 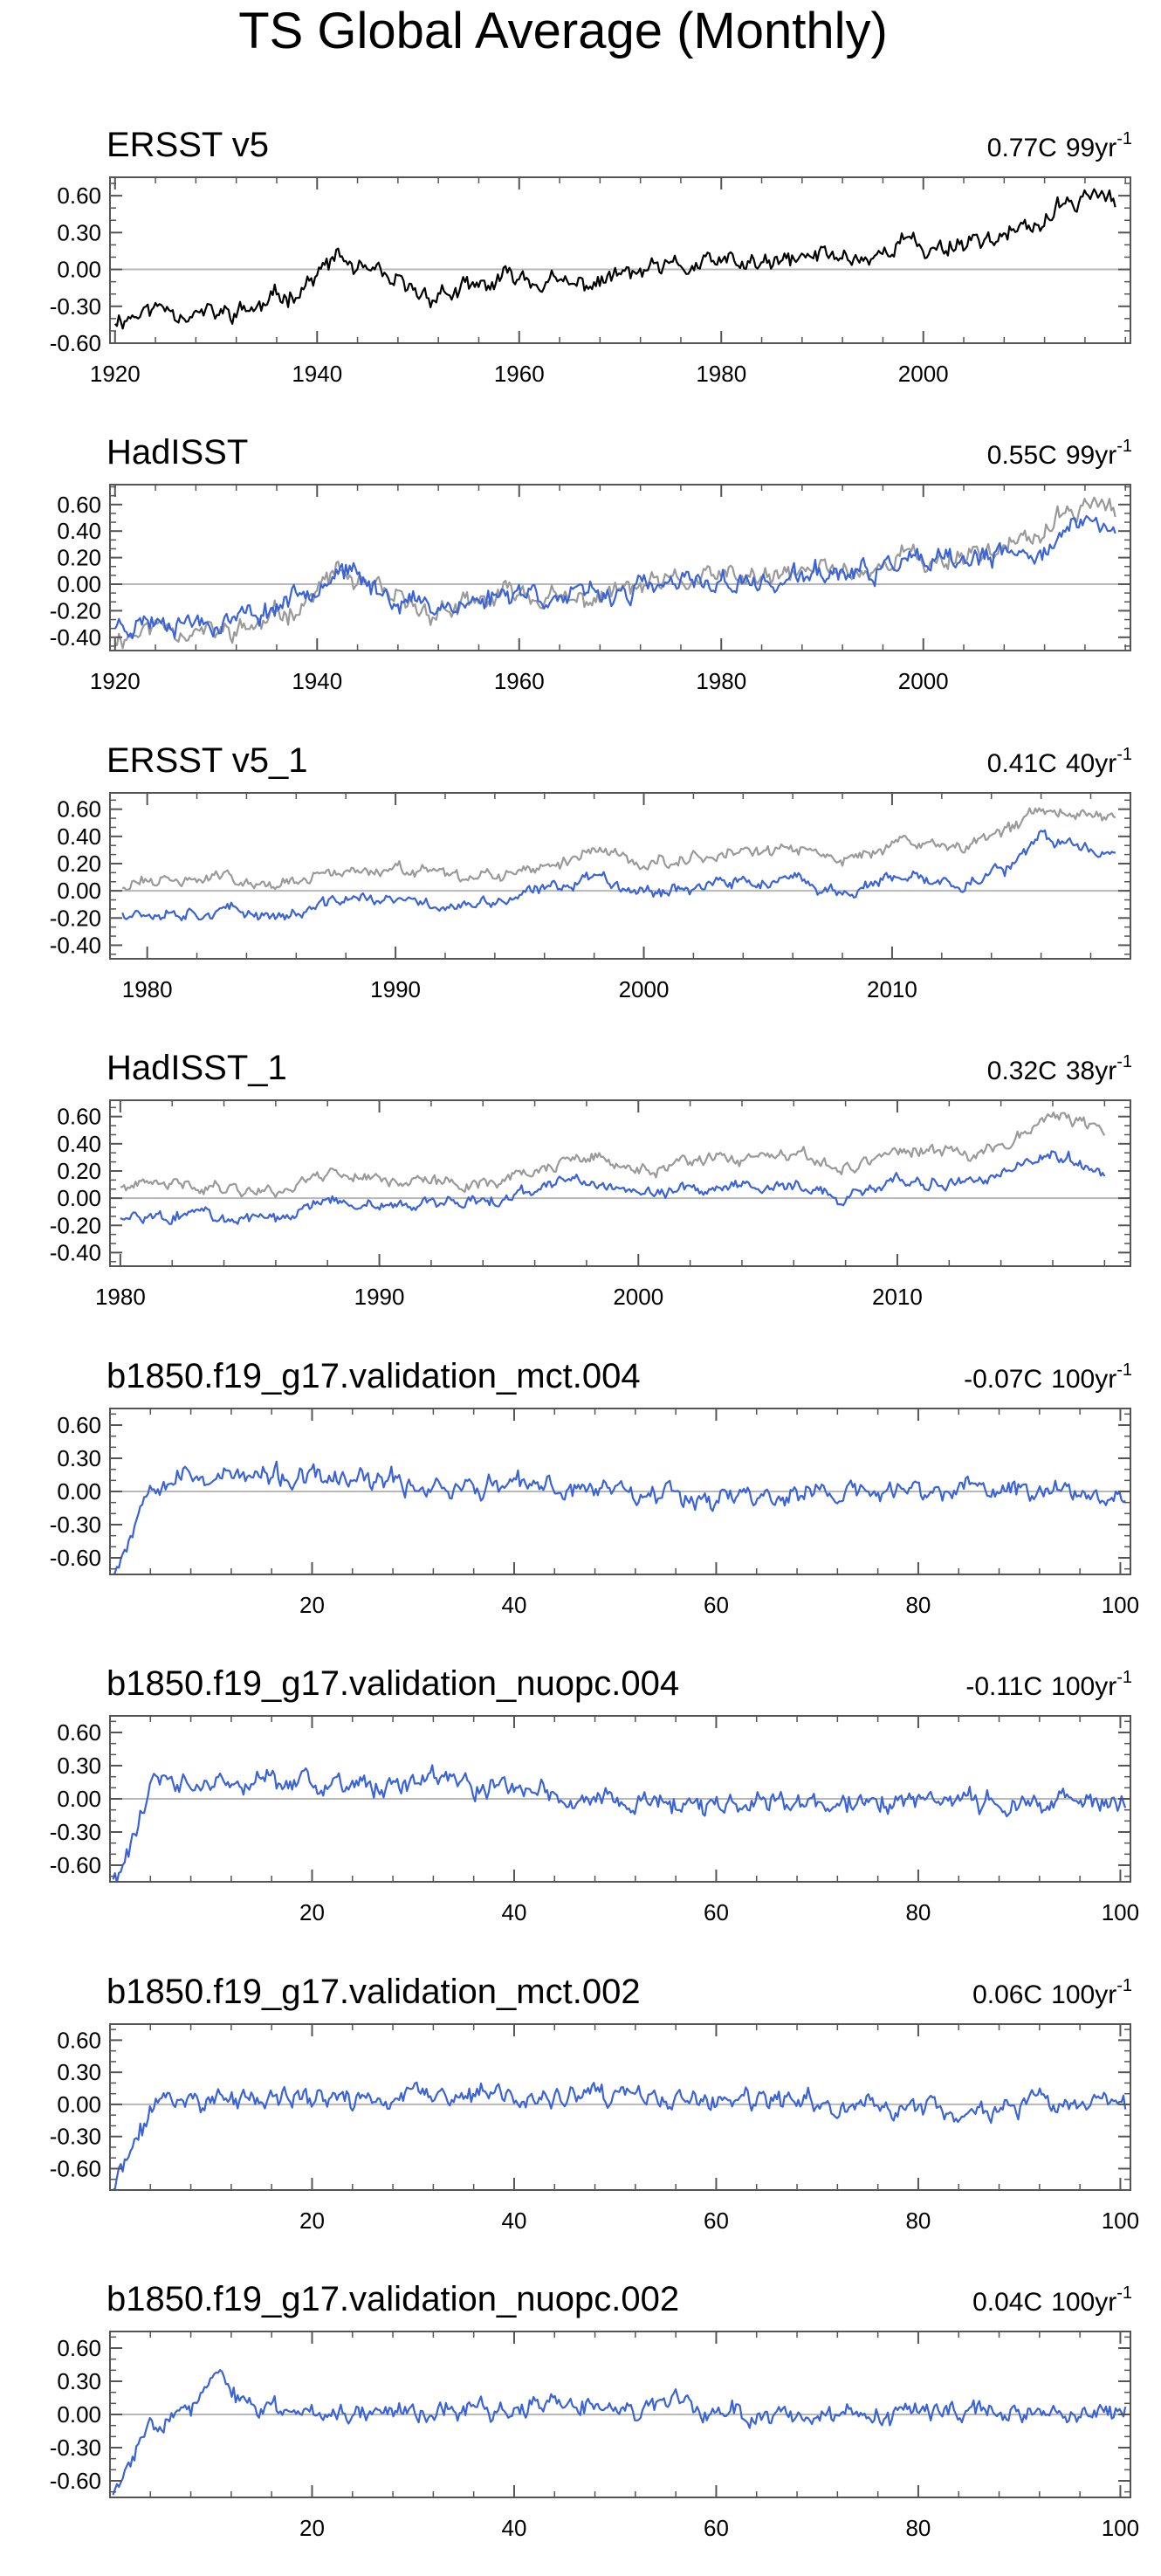 What do you see at coordinates (1091, 763) in the screenshot?
I see `trend-period: 40yr` at bounding box center [1091, 763].